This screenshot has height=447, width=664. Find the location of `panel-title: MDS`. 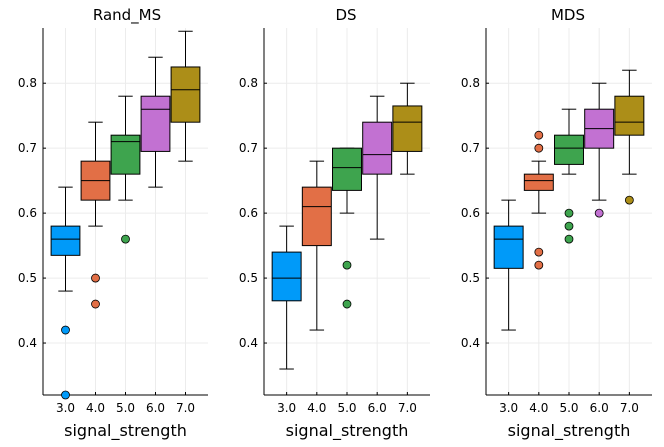

panel-title: MDS is located at coordinates (568, 15).